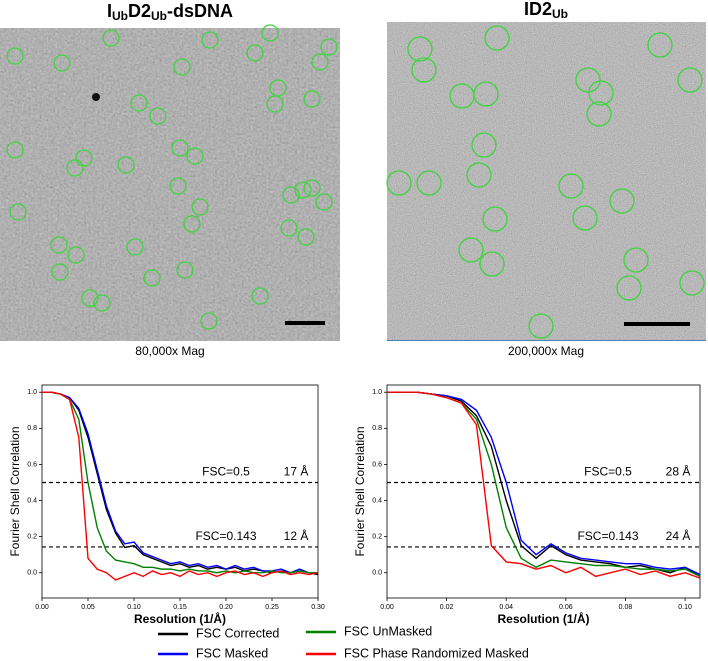 The height and width of the screenshot is (661, 708). Describe the element at coordinates (96, 97) in the screenshot. I see `ice-contaminant` at that location.